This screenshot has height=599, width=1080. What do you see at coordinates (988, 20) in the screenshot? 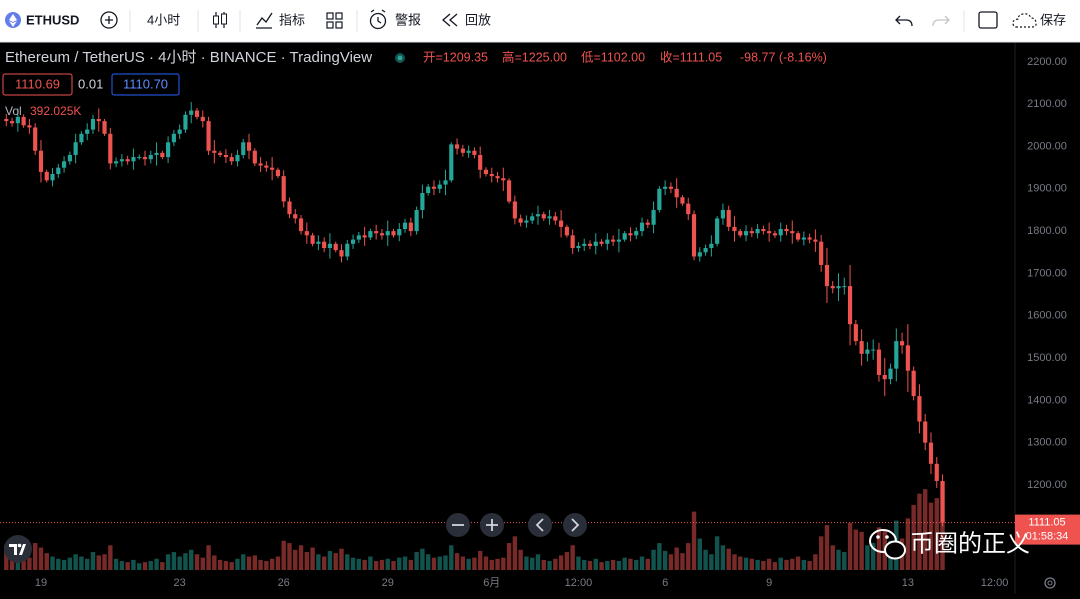
I see `fullscreen-button` at bounding box center [988, 20].